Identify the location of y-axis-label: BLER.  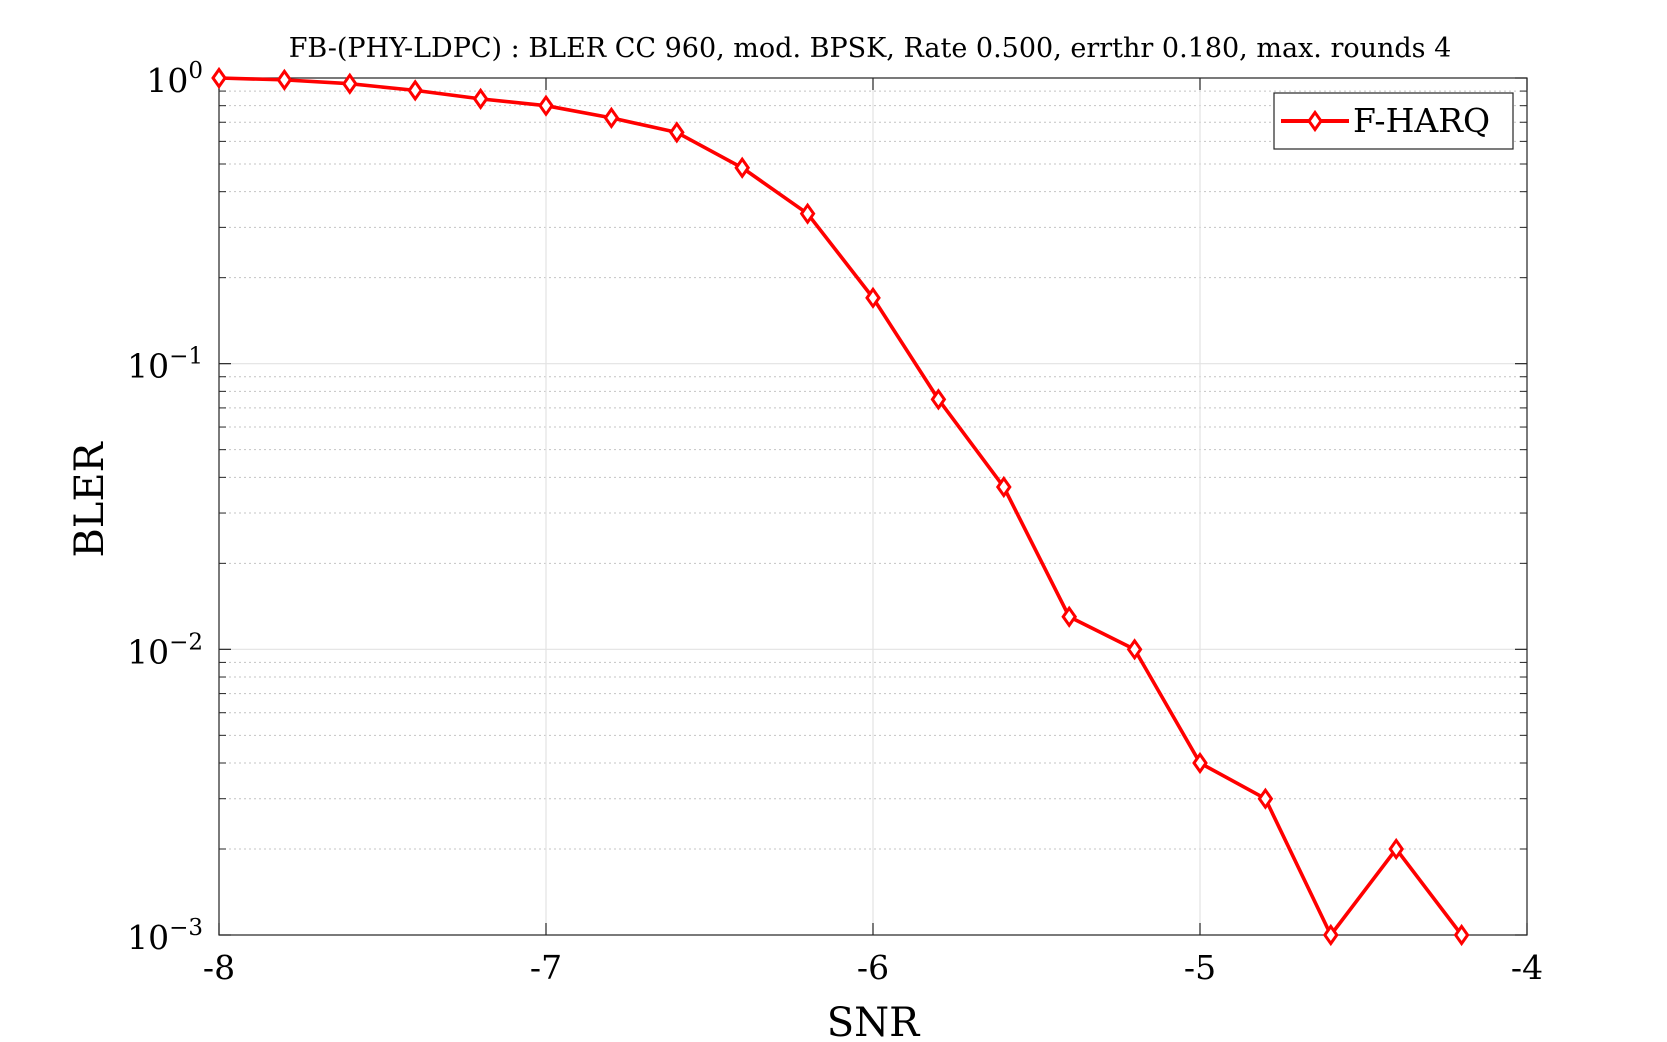
(90, 498).